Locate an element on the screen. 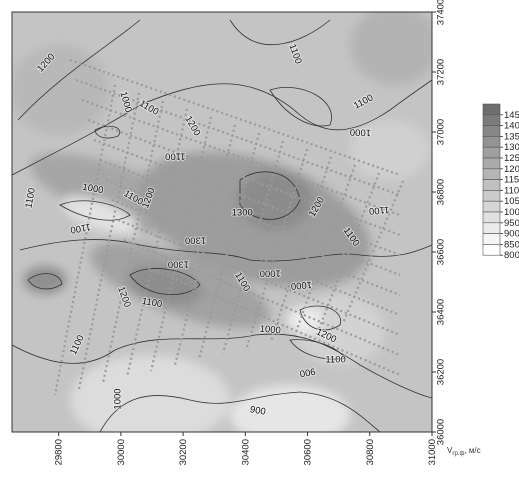  y-tick-label: 36000 is located at coordinates (441, 432).